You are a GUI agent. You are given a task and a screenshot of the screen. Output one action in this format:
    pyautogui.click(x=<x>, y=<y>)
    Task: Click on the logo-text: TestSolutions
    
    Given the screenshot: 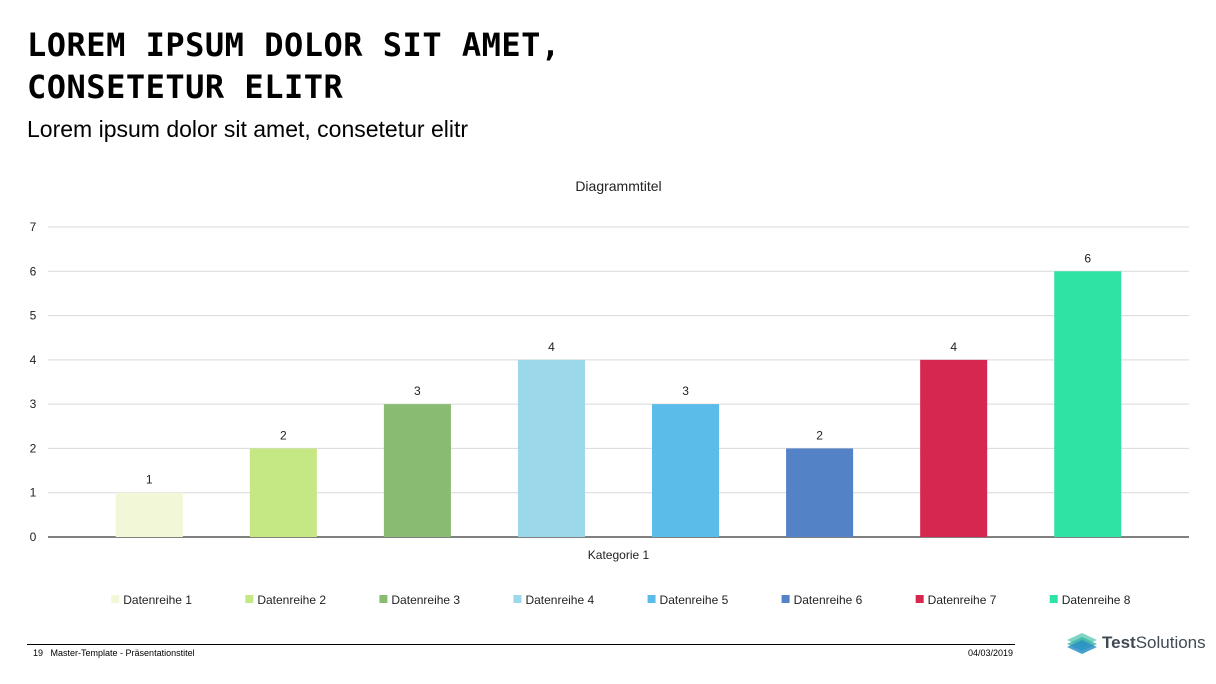 What is the action you would take?
    pyautogui.click(x=1154, y=642)
    